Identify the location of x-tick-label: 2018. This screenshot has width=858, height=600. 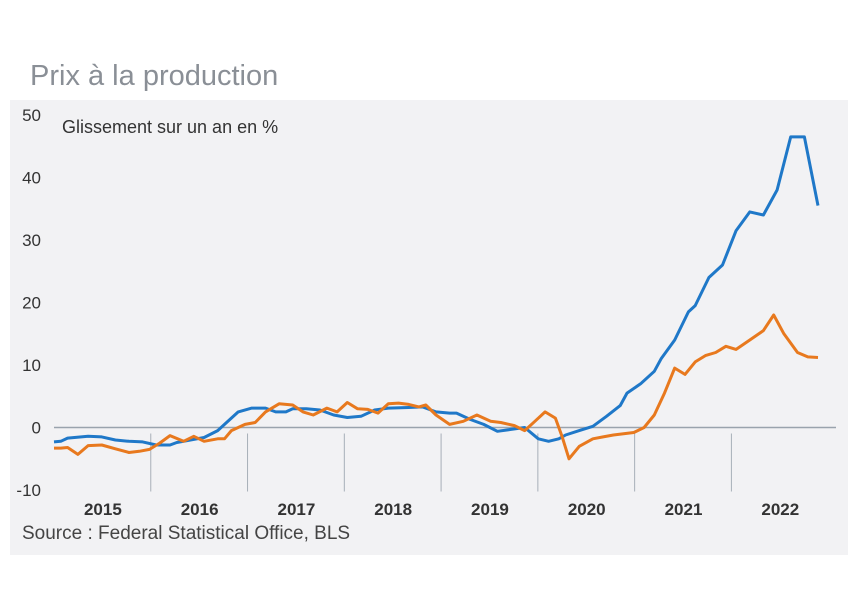
(393, 509).